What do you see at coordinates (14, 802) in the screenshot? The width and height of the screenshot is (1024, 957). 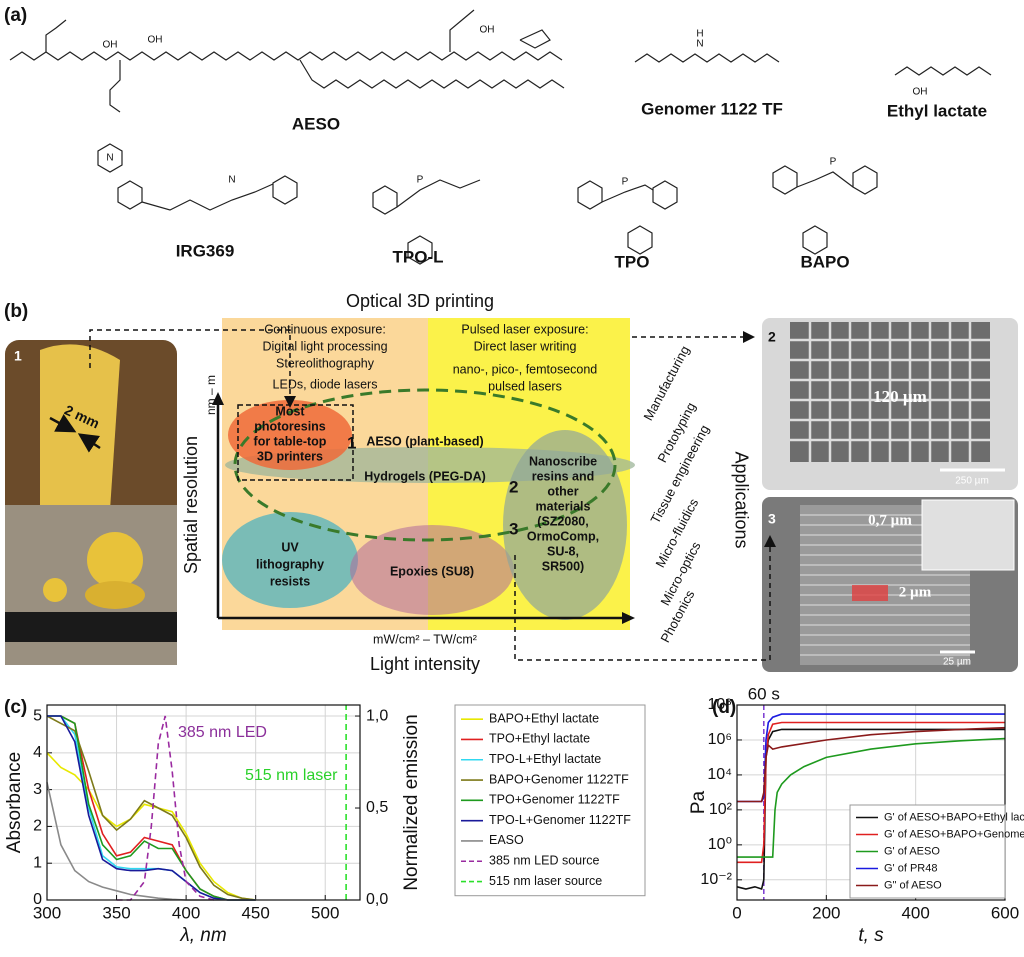 I see `y-axis-label: Absorbance` at bounding box center [14, 802].